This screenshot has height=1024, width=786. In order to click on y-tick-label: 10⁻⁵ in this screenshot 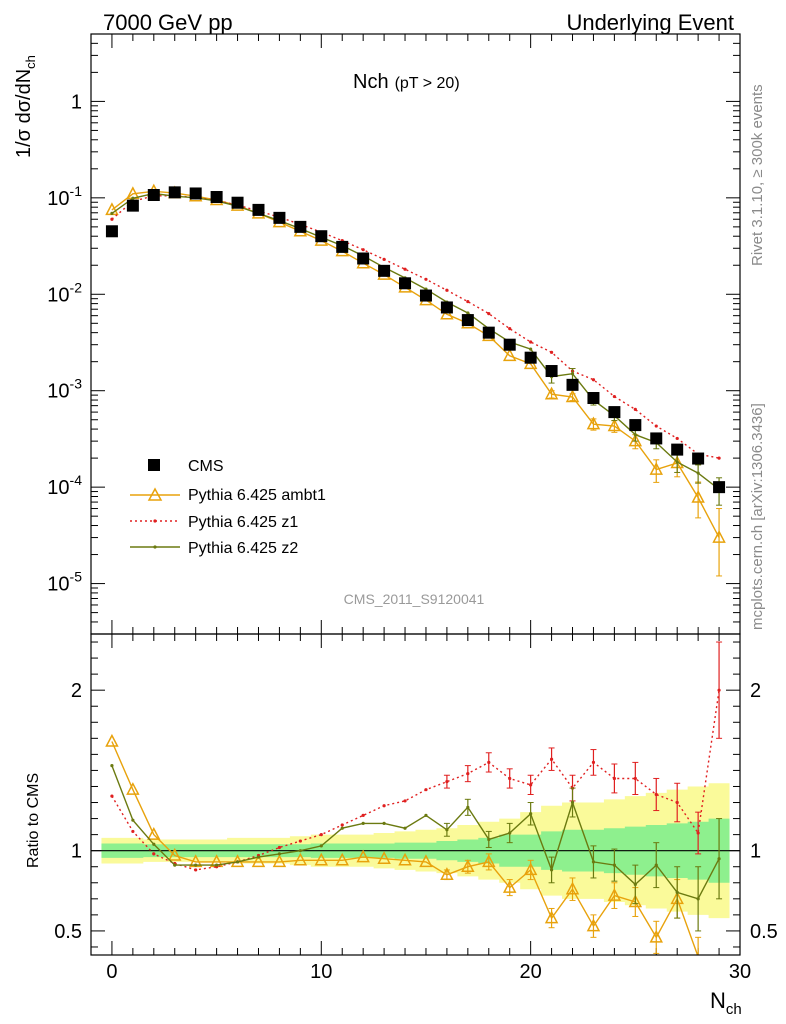, I will do `click(64, 582)`.